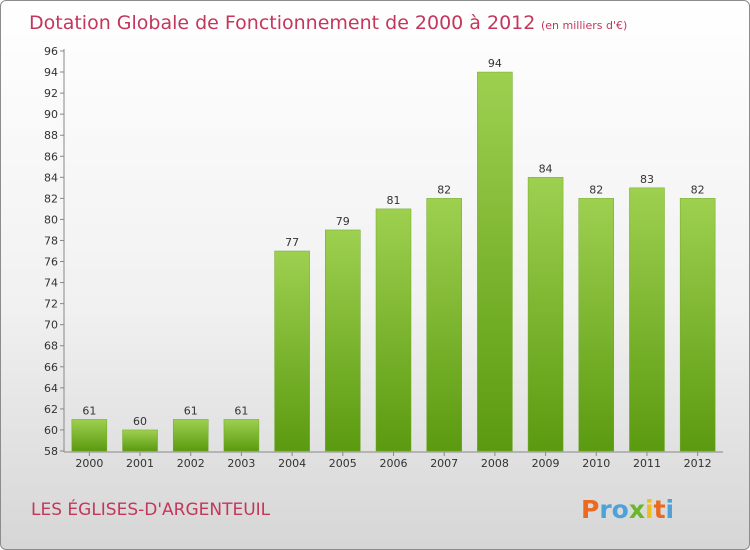 The image size is (750, 550). I want to click on y-tick-label: 80, so click(51, 219).